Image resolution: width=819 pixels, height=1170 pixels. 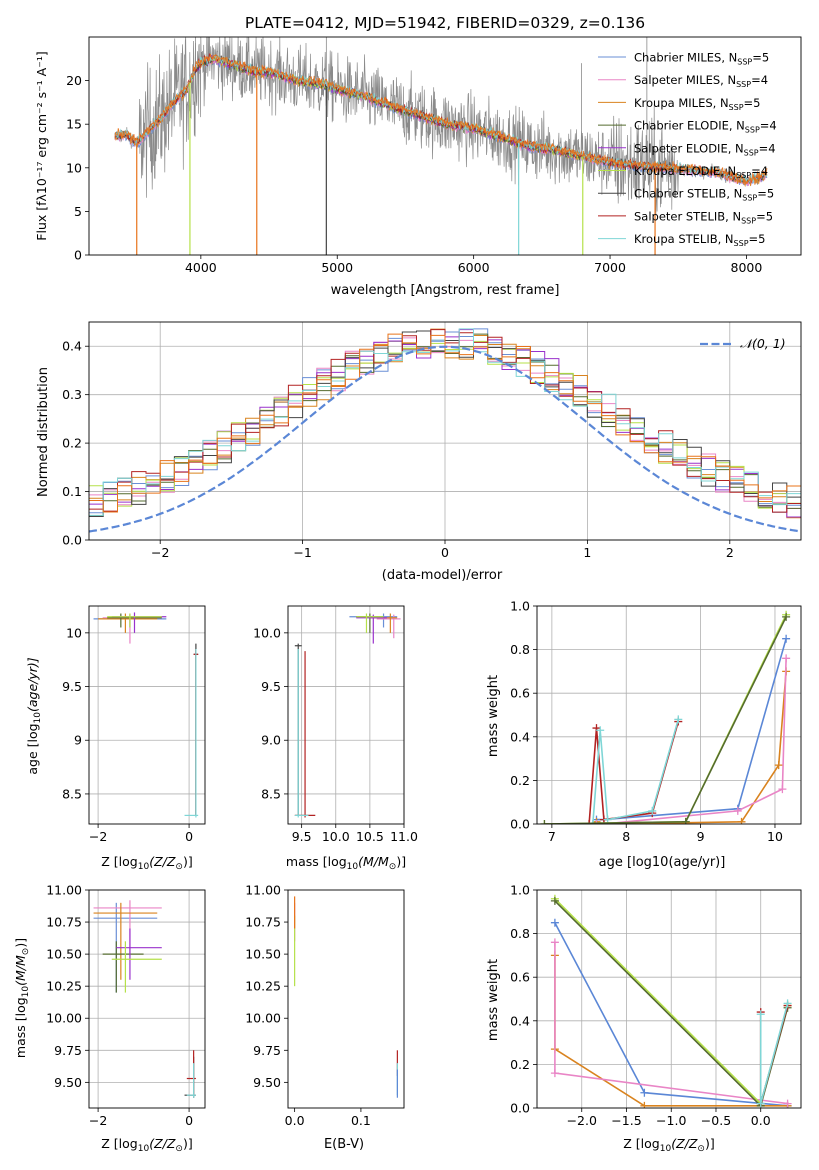 I want to click on observed-spectrum, so click(x=441, y=126).